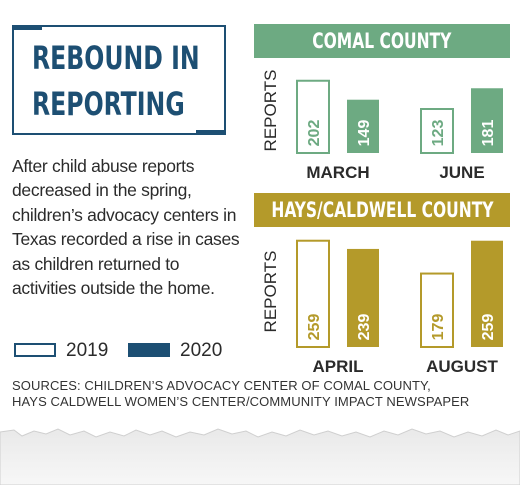  I want to click on legend-label-2019: 2019, so click(87, 350).